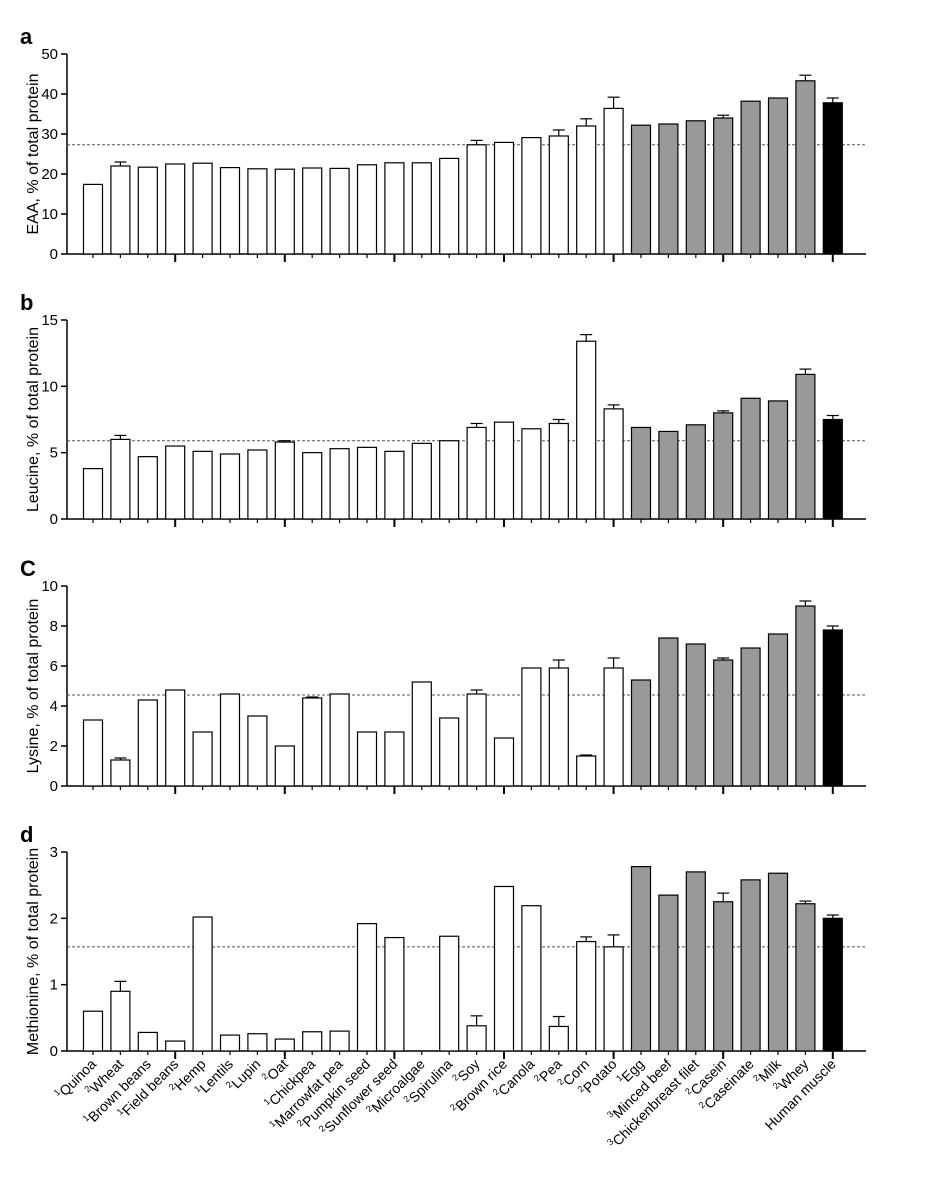  Describe the element at coordinates (54, 985) in the screenshot. I see `y-tick-label: 1` at that location.